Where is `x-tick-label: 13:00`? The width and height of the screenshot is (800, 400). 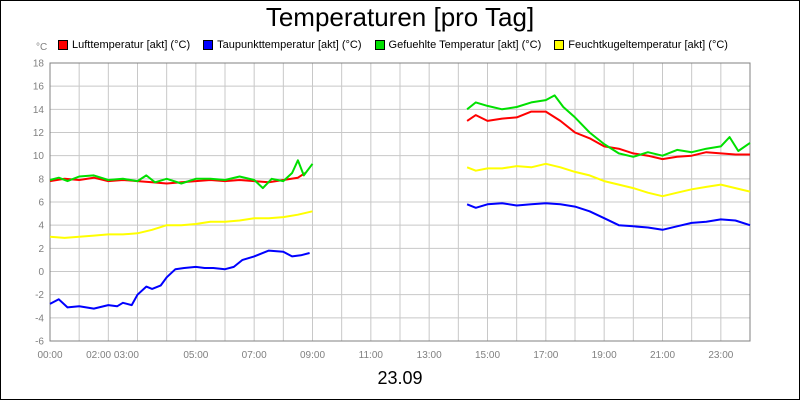
x-tick-label: 13:00 is located at coordinates (429, 355).